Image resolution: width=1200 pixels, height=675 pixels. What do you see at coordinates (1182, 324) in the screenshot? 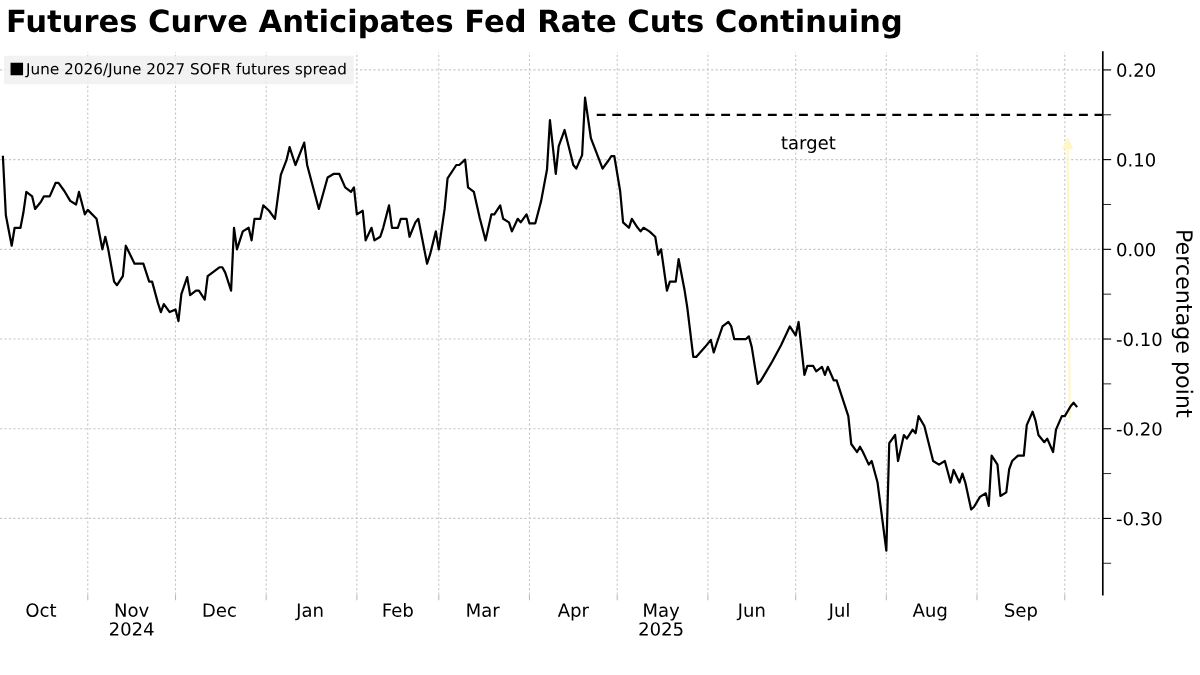
I see `y-axis-title: Percentage point` at bounding box center [1182, 324].